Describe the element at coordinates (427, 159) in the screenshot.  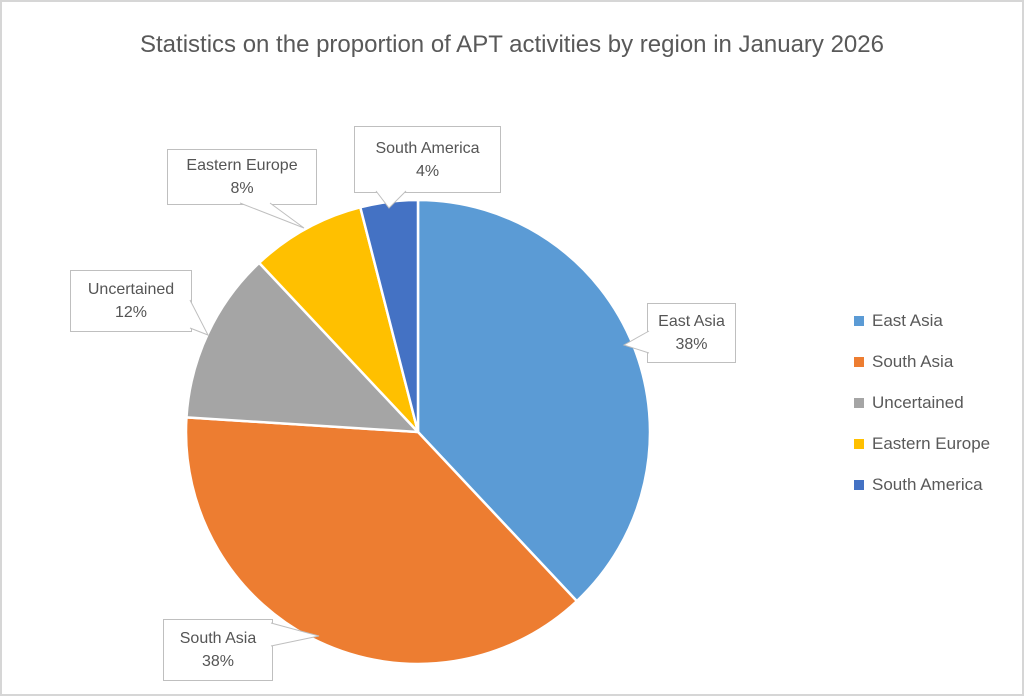
I see `data-label-south-america: South America 4%` at that location.